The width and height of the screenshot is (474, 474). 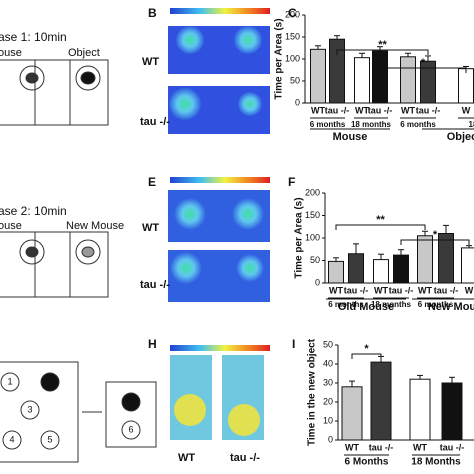 I want to click on subgroup-label: 6 Months, so click(x=367, y=462).